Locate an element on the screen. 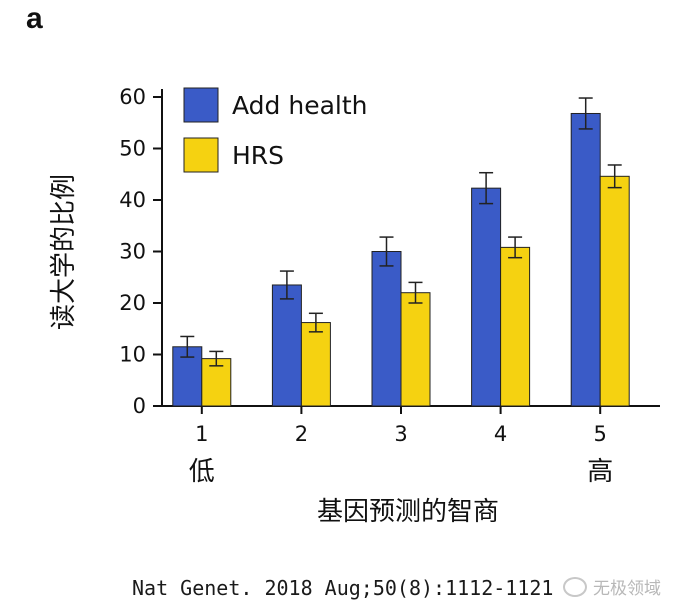 This screenshot has width=677, height=613. legend-label: HRS is located at coordinates (258, 155).